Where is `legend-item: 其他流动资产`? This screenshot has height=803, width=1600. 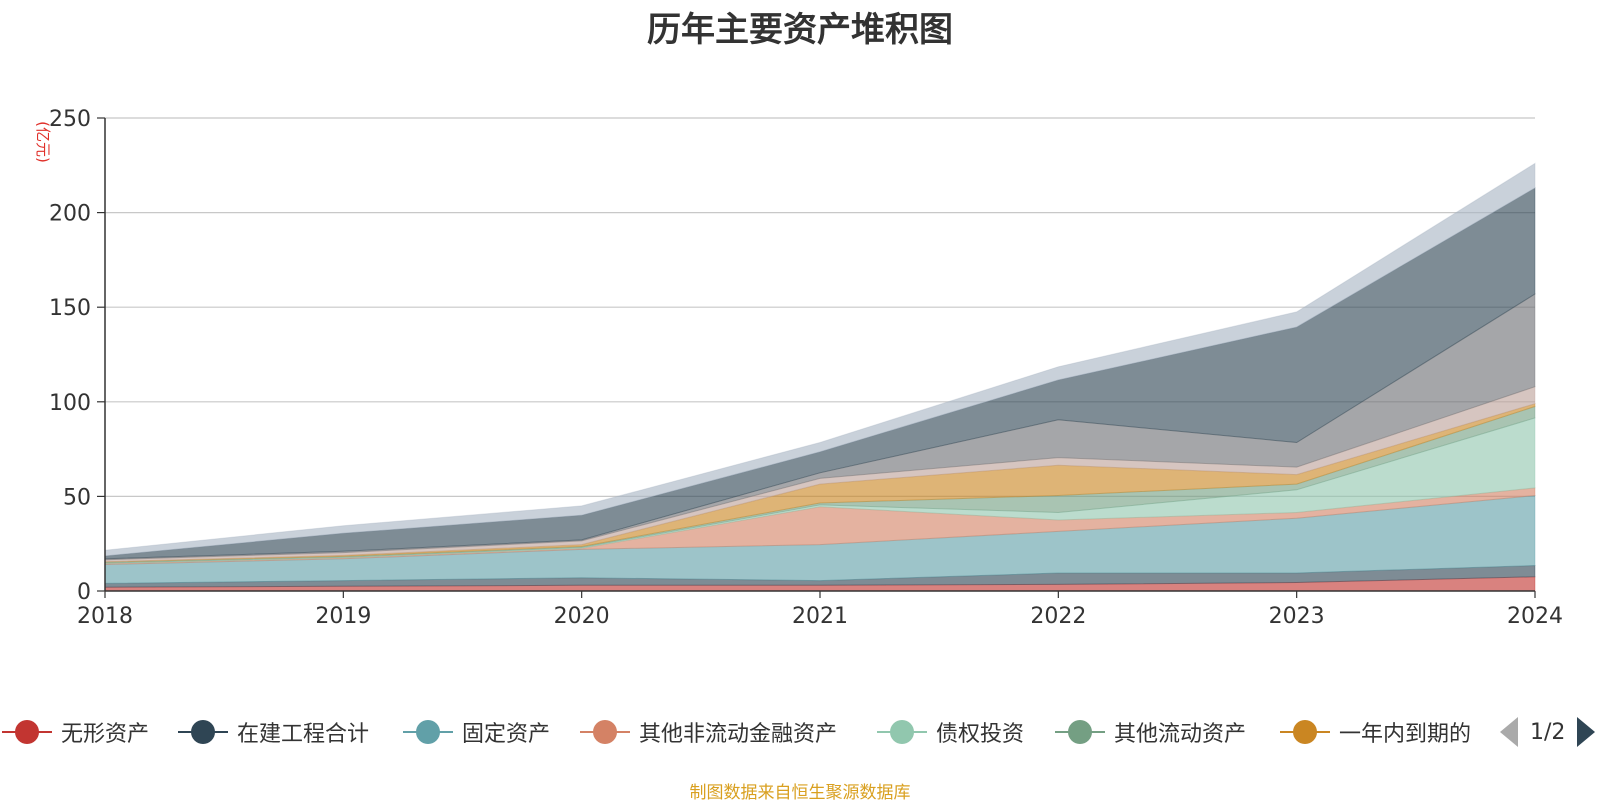
legend-item: 其他流动资产 is located at coordinates (1150, 732).